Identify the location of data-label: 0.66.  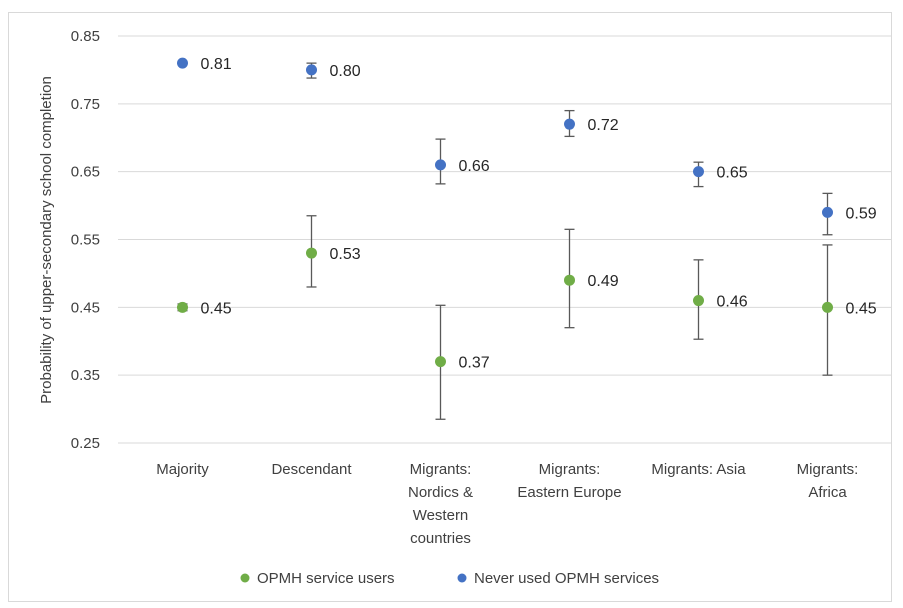
(474, 166).